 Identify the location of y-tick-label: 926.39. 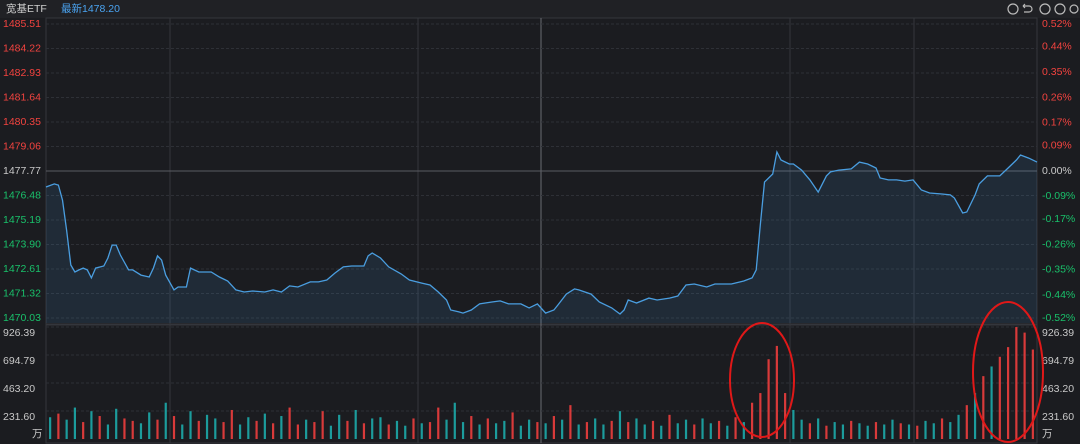
(19, 333).